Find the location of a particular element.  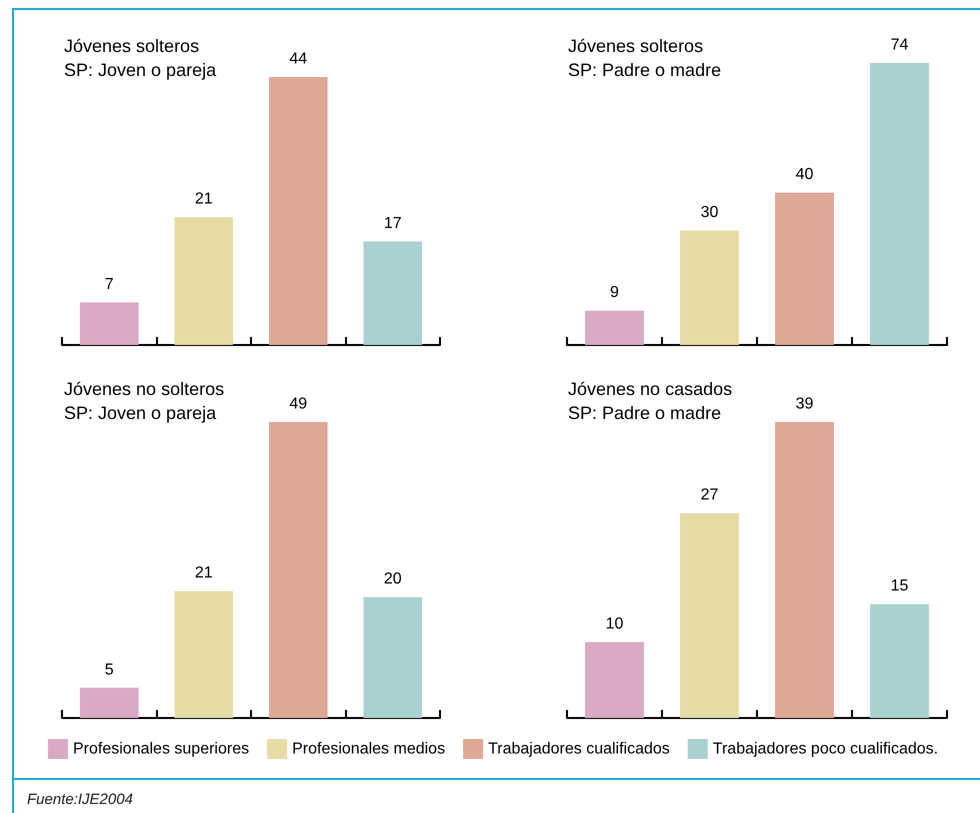

data-label: 27 is located at coordinates (709, 495).